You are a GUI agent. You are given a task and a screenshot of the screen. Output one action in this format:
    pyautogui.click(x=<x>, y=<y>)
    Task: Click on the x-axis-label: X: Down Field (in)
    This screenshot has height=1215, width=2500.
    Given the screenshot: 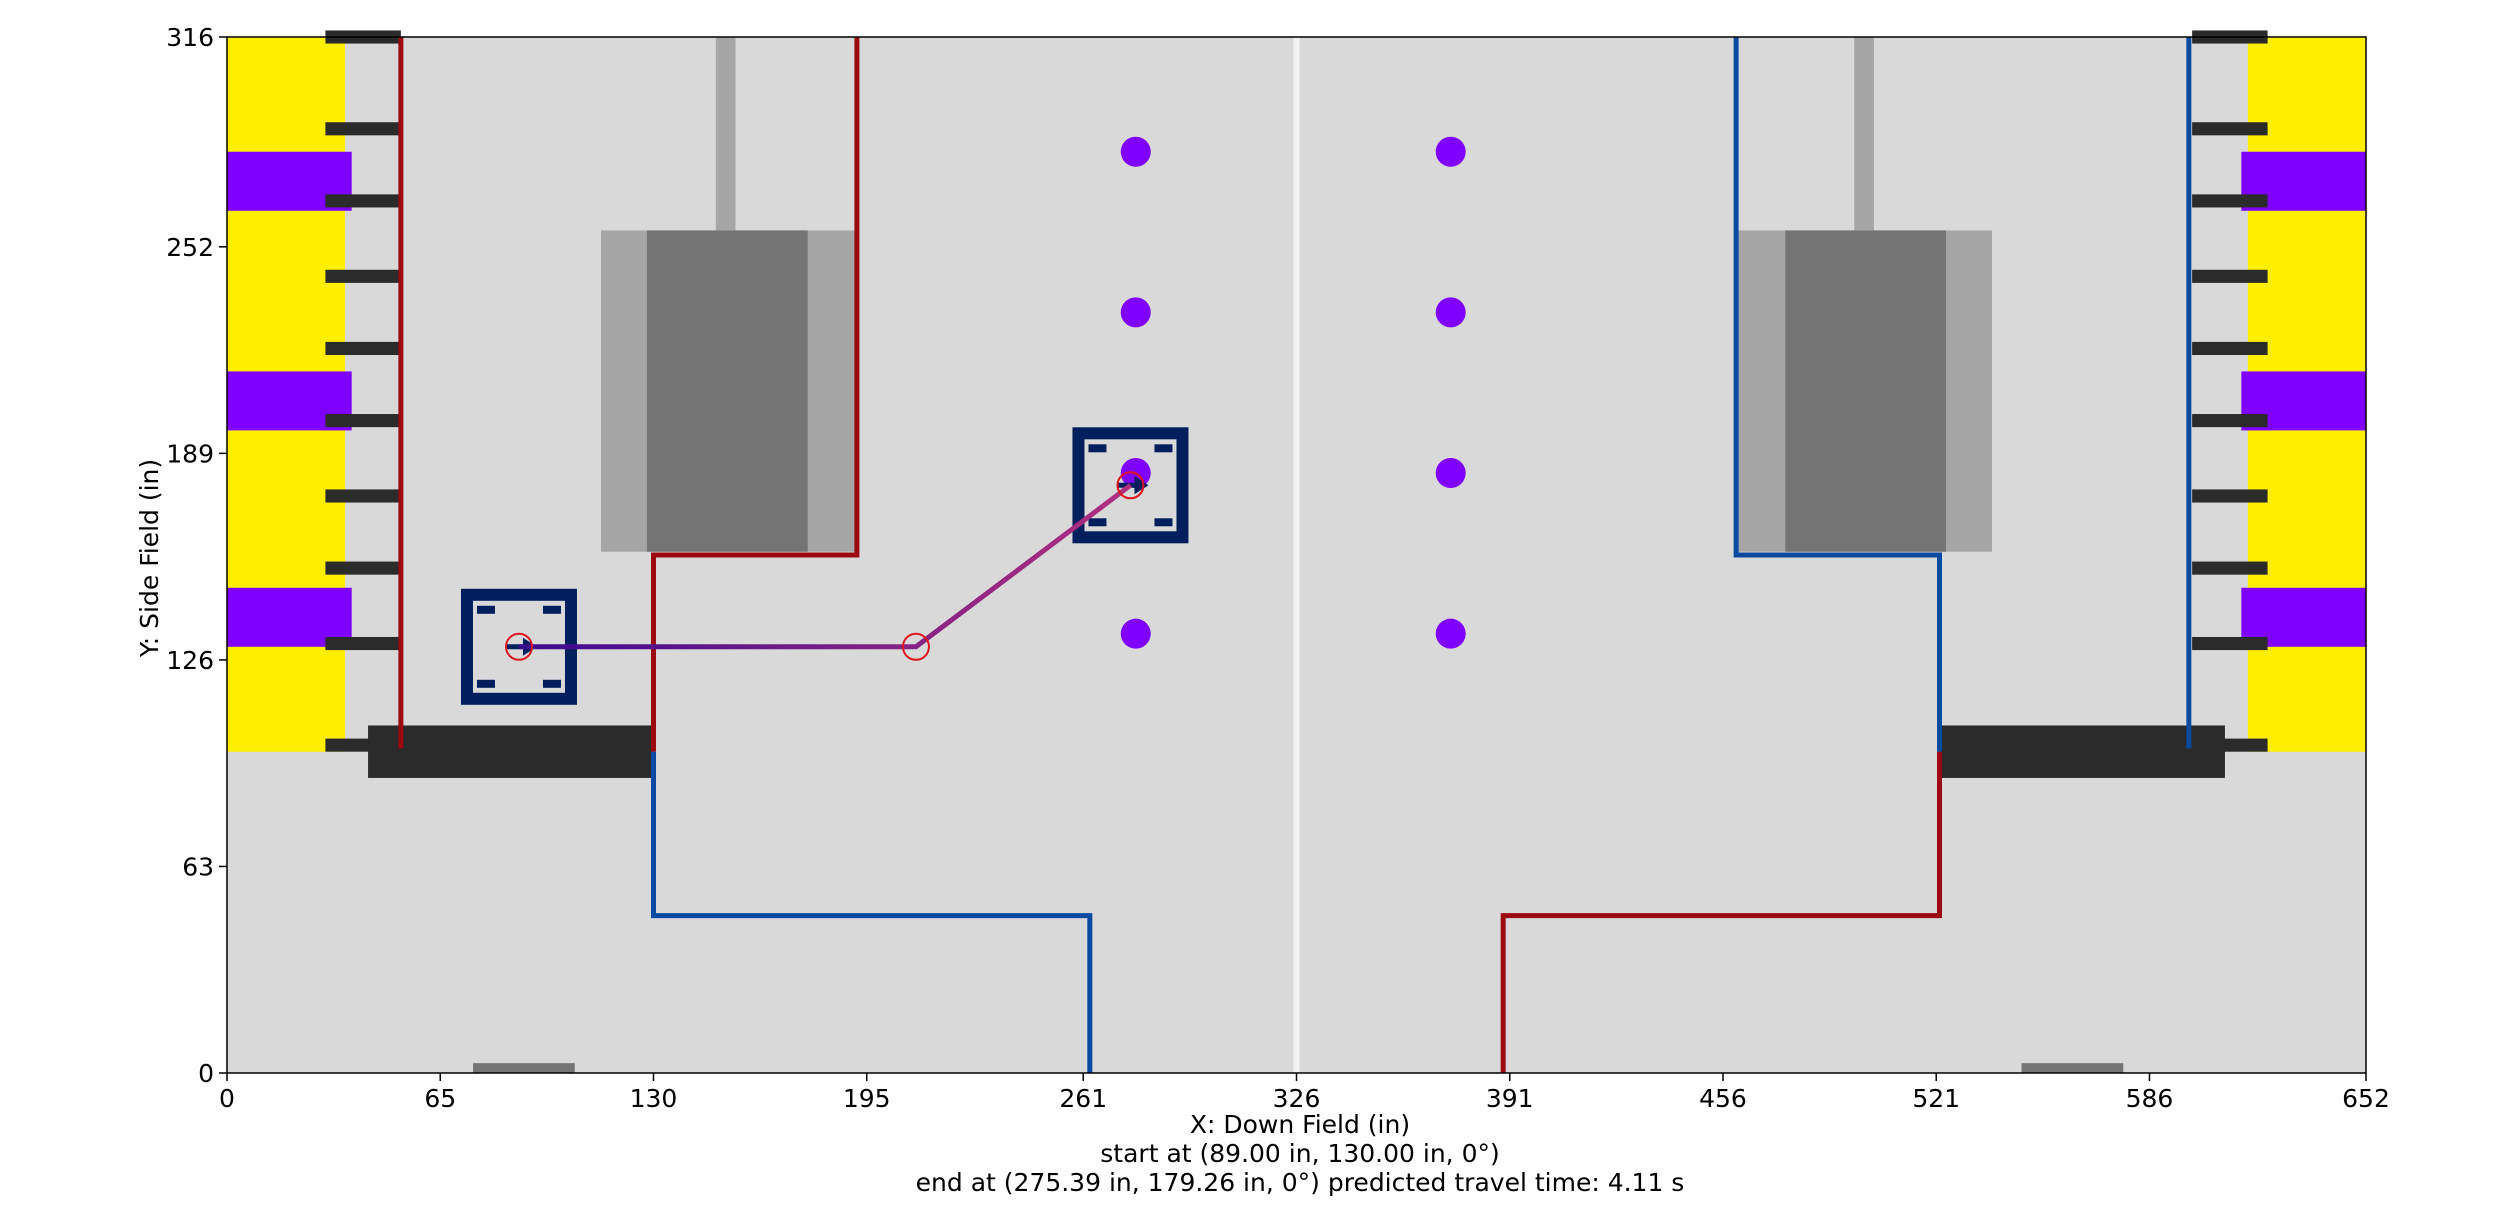 What is the action you would take?
    pyautogui.click(x=1300, y=1124)
    